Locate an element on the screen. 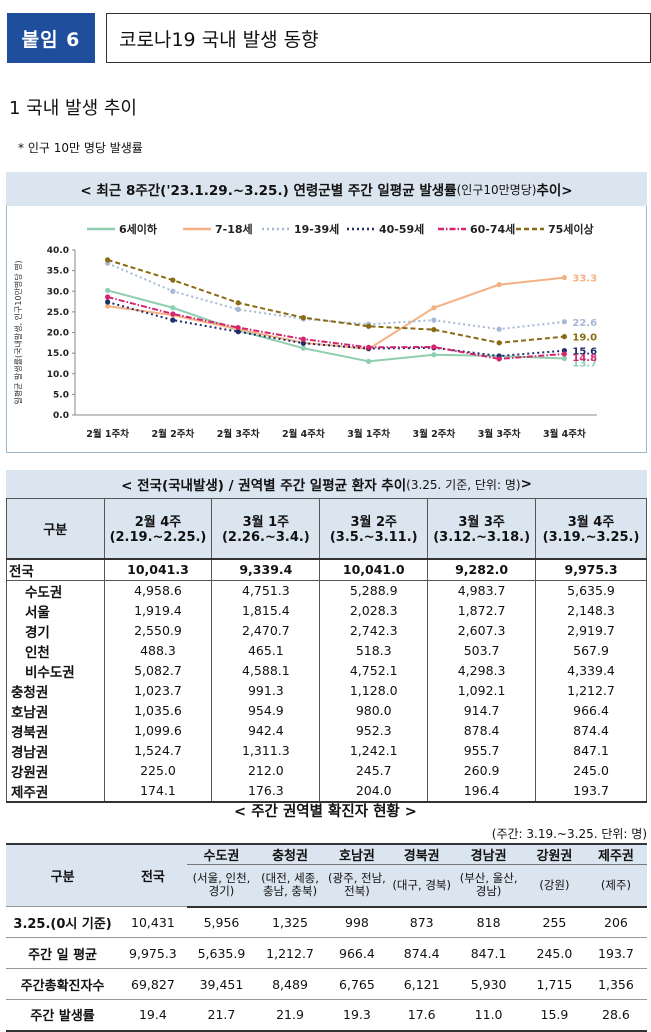 Image resolution: width=651 pixels, height=1032 pixels. table-cell: 1,023.7 is located at coordinates (158, 690).